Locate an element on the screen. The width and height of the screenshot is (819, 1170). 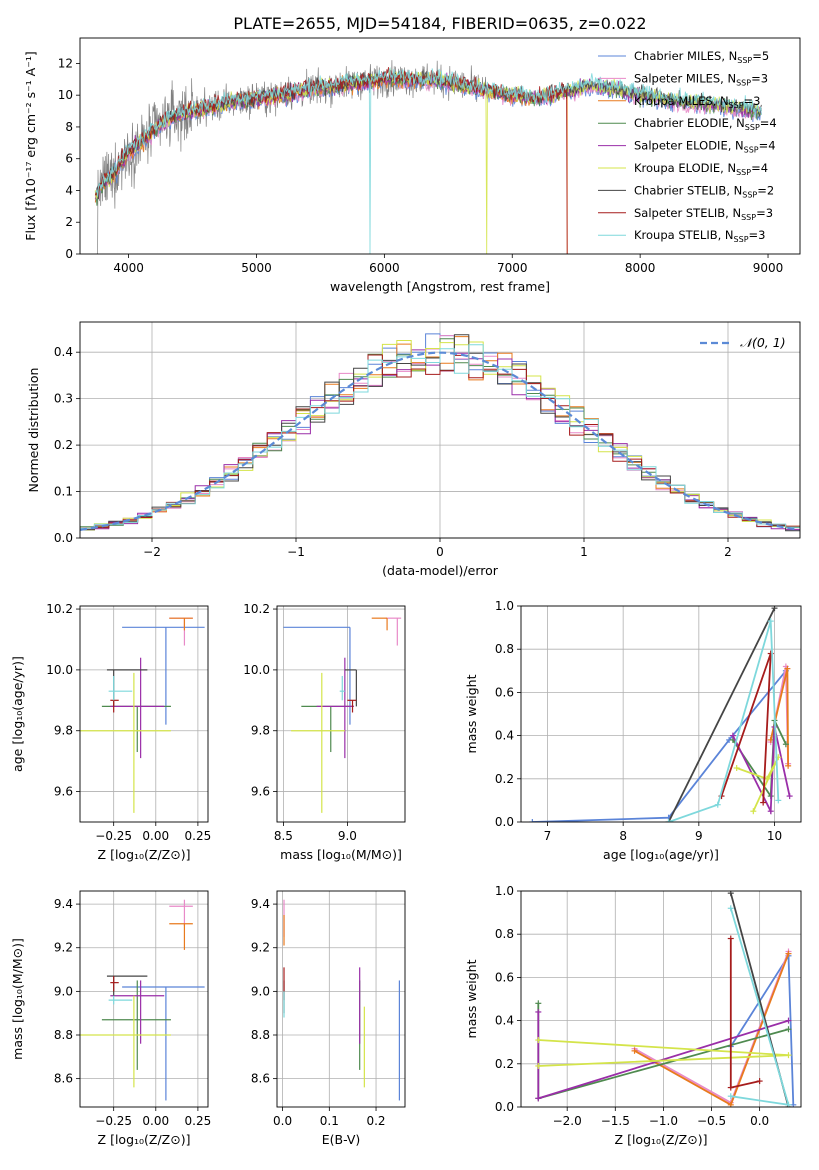
y-tick-label: 9.8 is located at coordinates (260, 731).